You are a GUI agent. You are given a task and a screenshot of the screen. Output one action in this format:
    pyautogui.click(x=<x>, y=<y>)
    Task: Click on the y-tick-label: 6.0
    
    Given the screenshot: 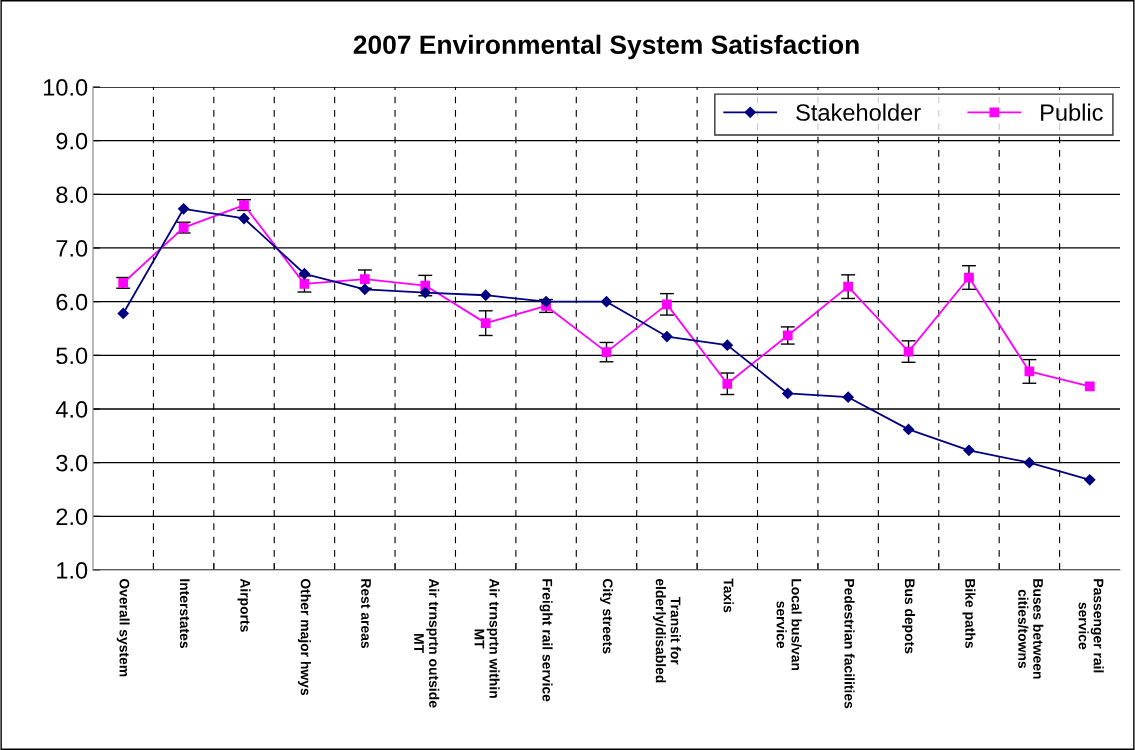 What is the action you would take?
    pyautogui.click(x=72, y=302)
    